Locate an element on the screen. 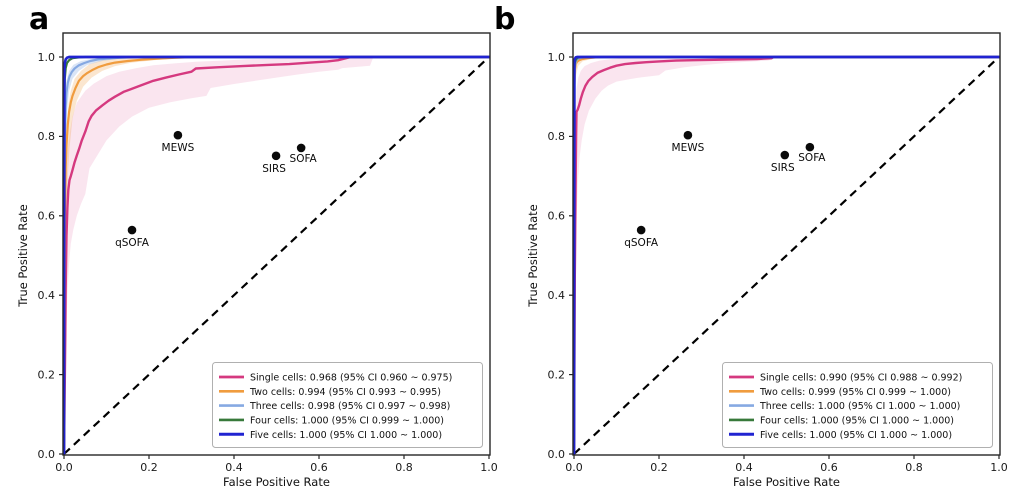 The image size is (1021, 493). legend-label-two-cells: Two cells: 0.999 (95% CI 0.999 ~ 1.000) is located at coordinates (855, 392).